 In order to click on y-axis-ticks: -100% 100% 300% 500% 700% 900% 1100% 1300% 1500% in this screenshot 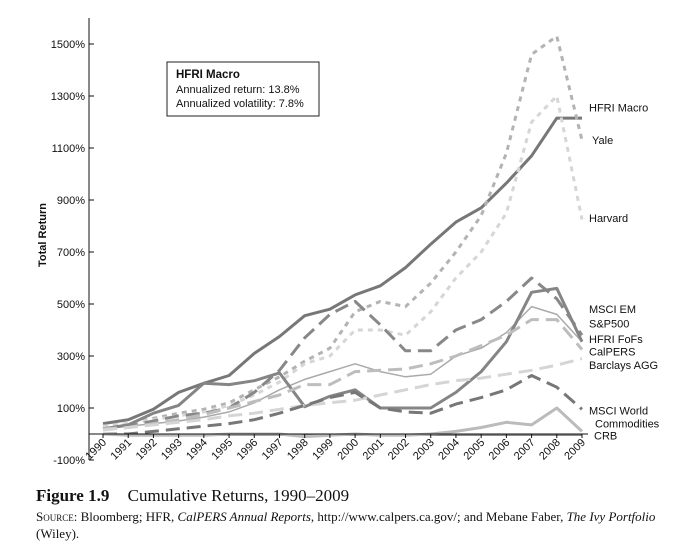, I will do `click(72, 253)`.